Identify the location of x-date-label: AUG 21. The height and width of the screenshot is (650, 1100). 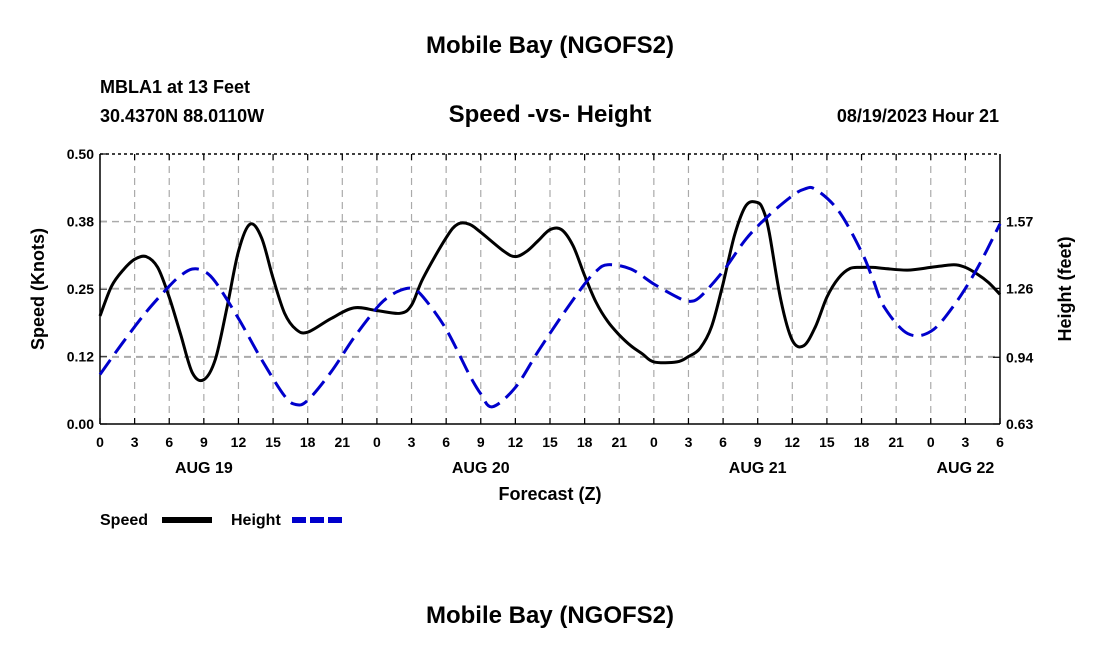
(758, 468).